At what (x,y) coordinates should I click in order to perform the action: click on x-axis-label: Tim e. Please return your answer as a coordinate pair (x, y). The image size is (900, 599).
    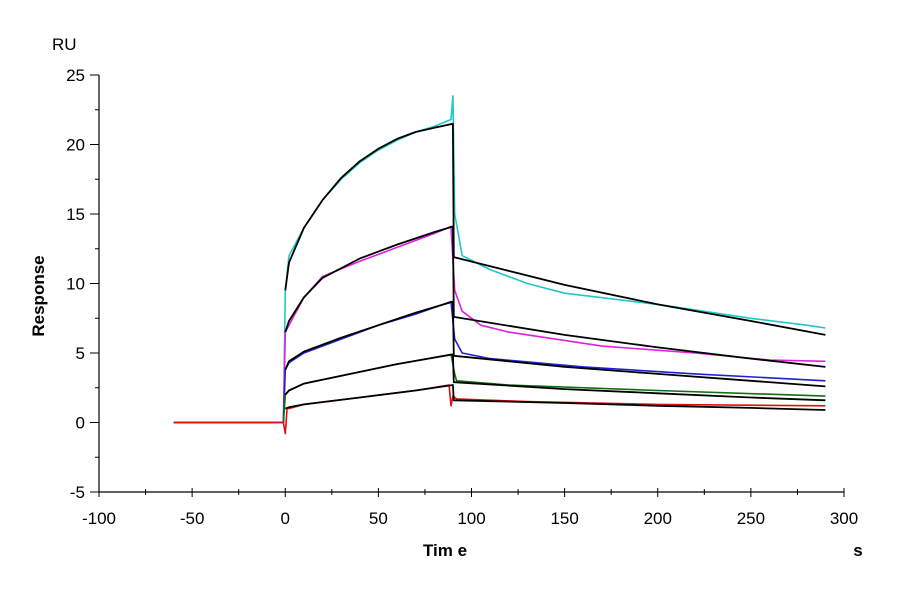
    Looking at the image, I should click on (445, 550).